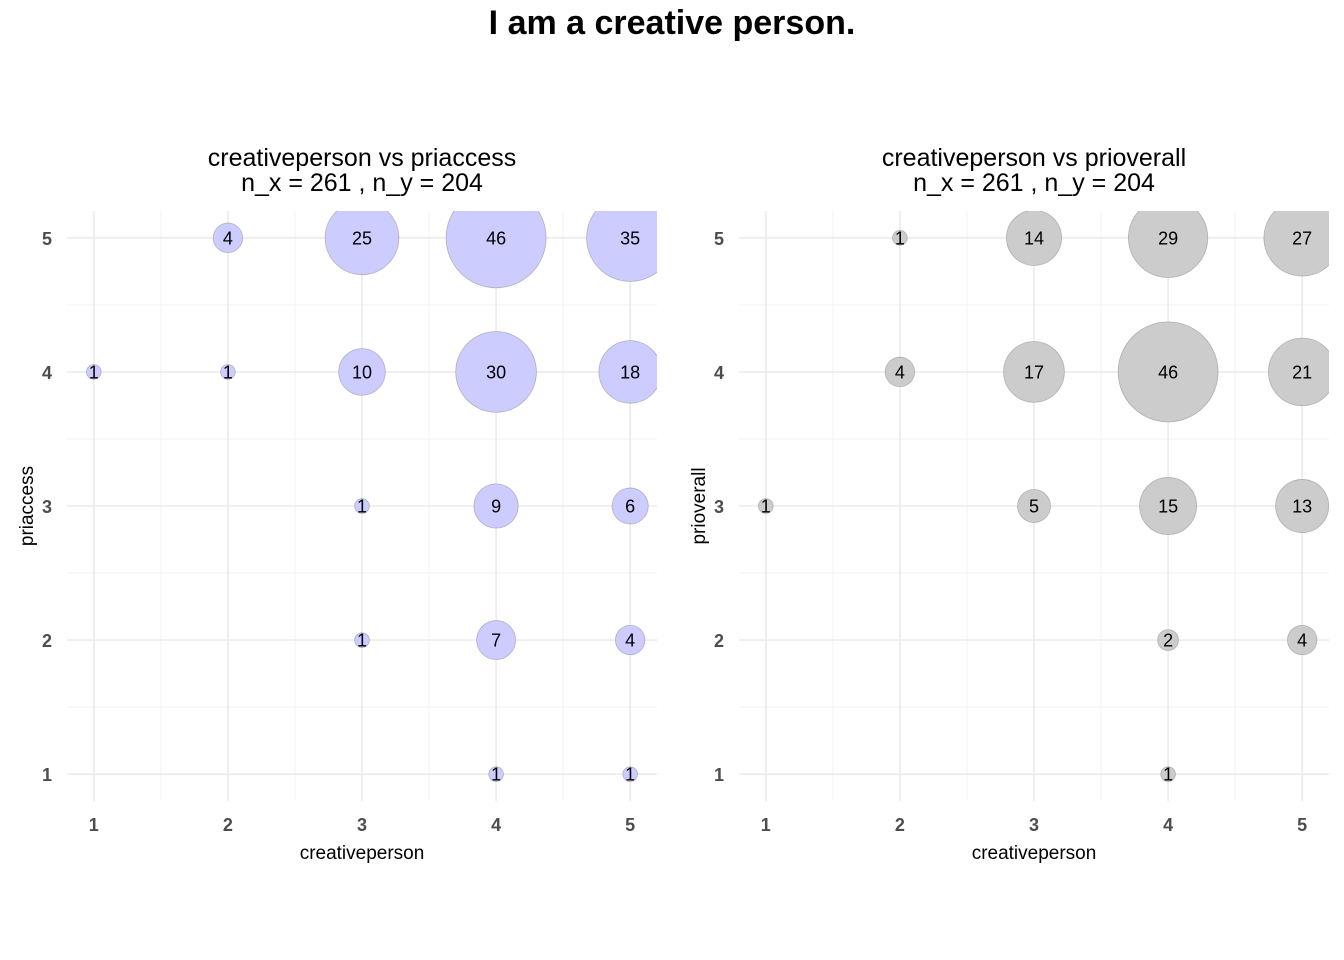  I want to click on bubble-label: 9, so click(496, 507).